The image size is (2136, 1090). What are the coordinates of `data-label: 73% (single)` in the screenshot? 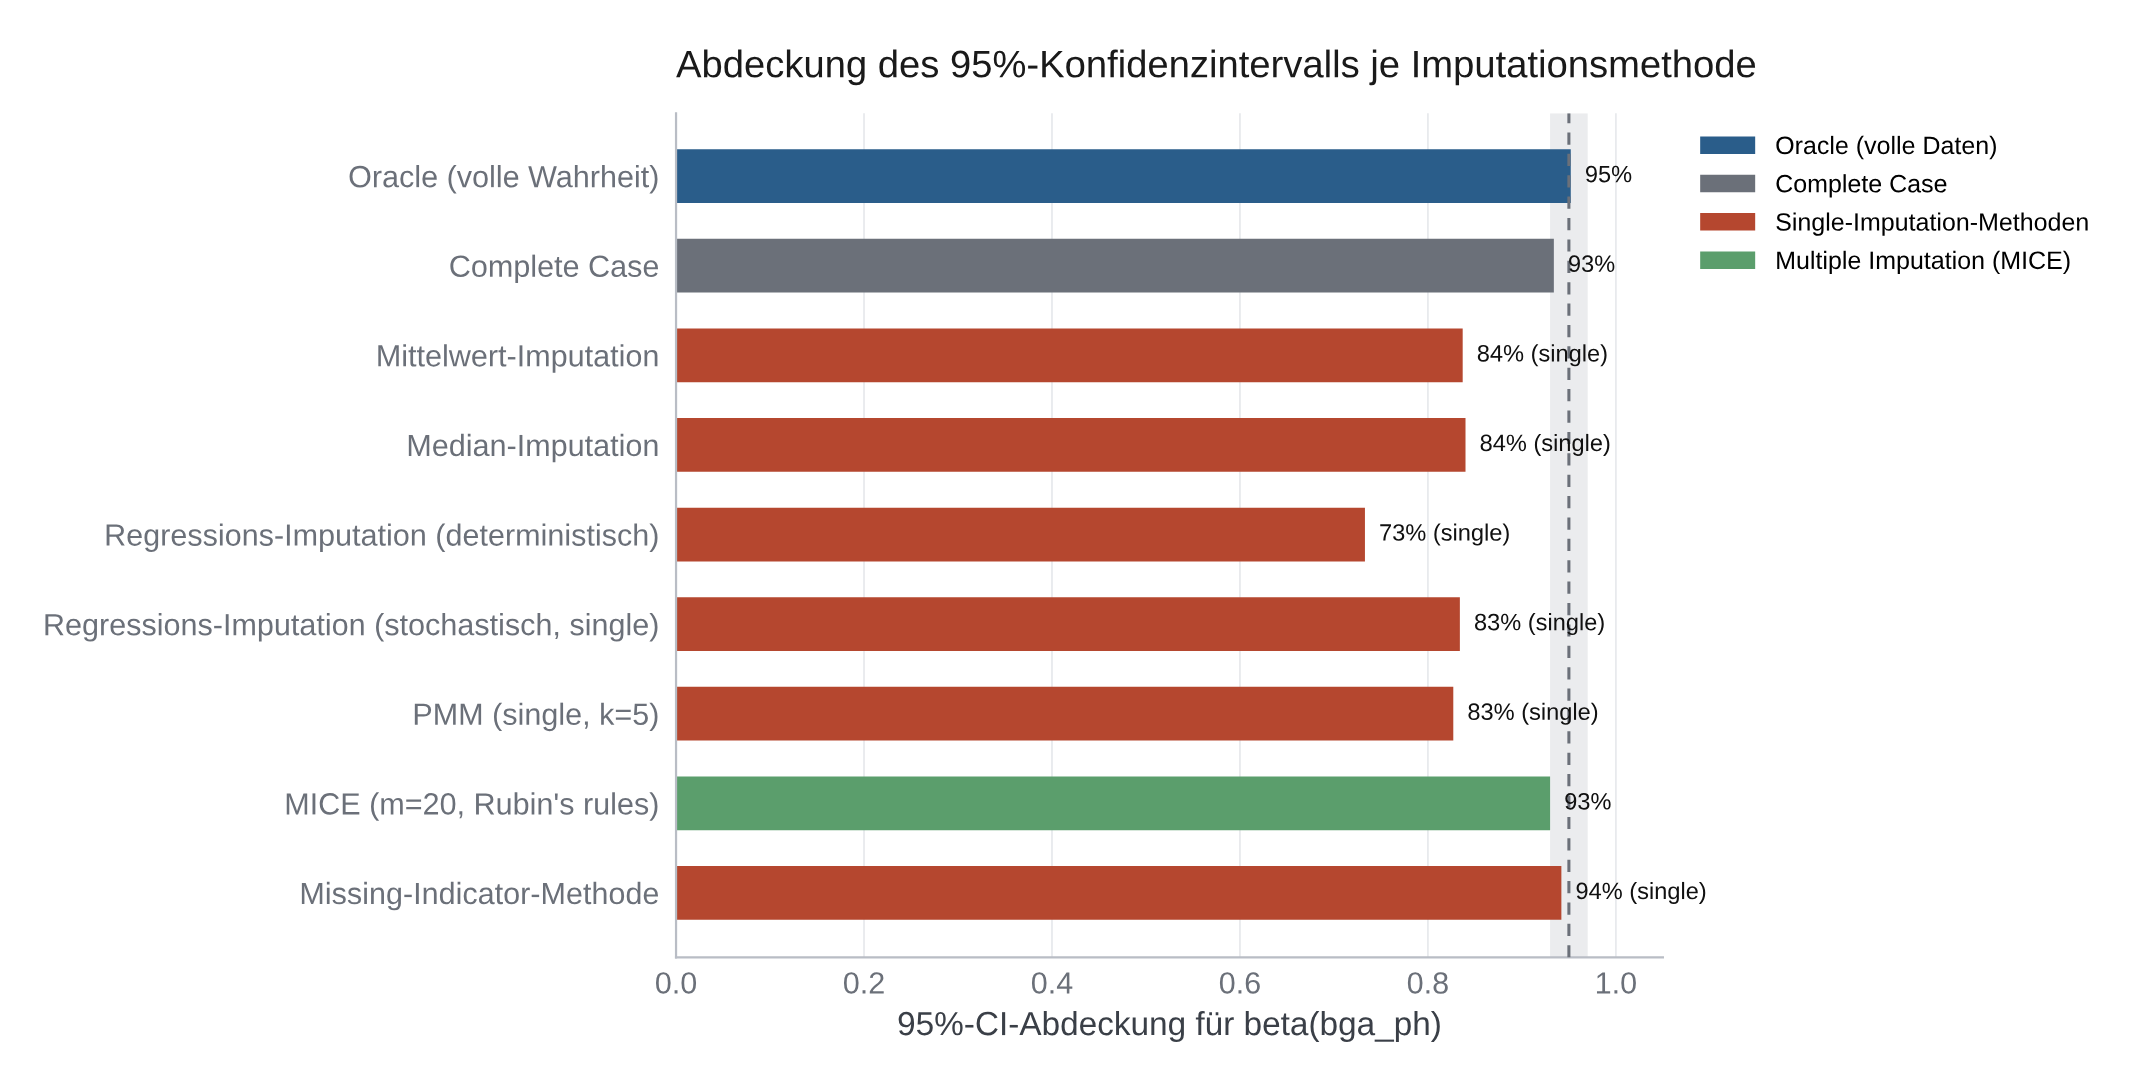 It's located at (1444, 534).